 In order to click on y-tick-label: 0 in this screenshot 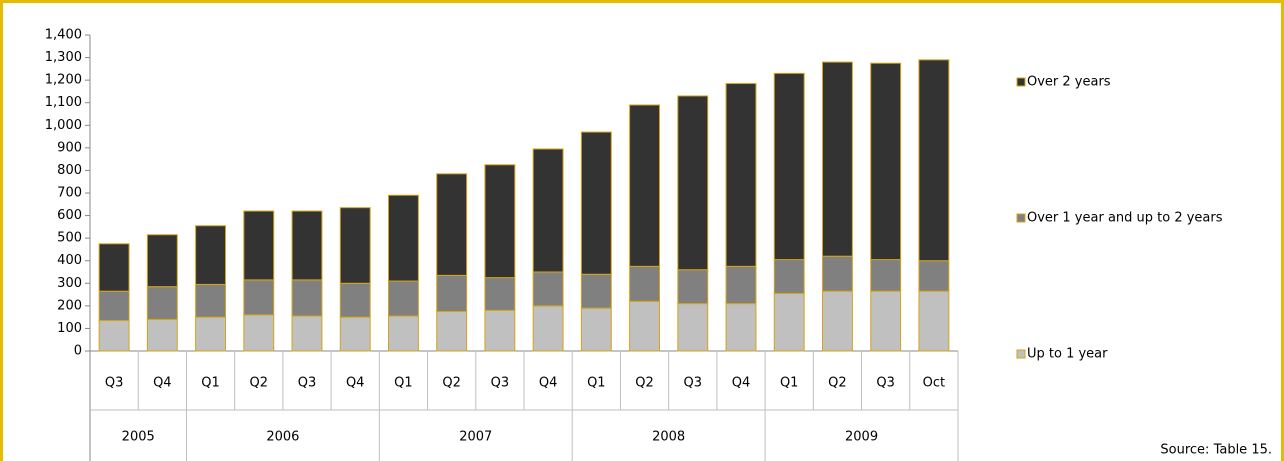, I will do `click(78, 351)`.